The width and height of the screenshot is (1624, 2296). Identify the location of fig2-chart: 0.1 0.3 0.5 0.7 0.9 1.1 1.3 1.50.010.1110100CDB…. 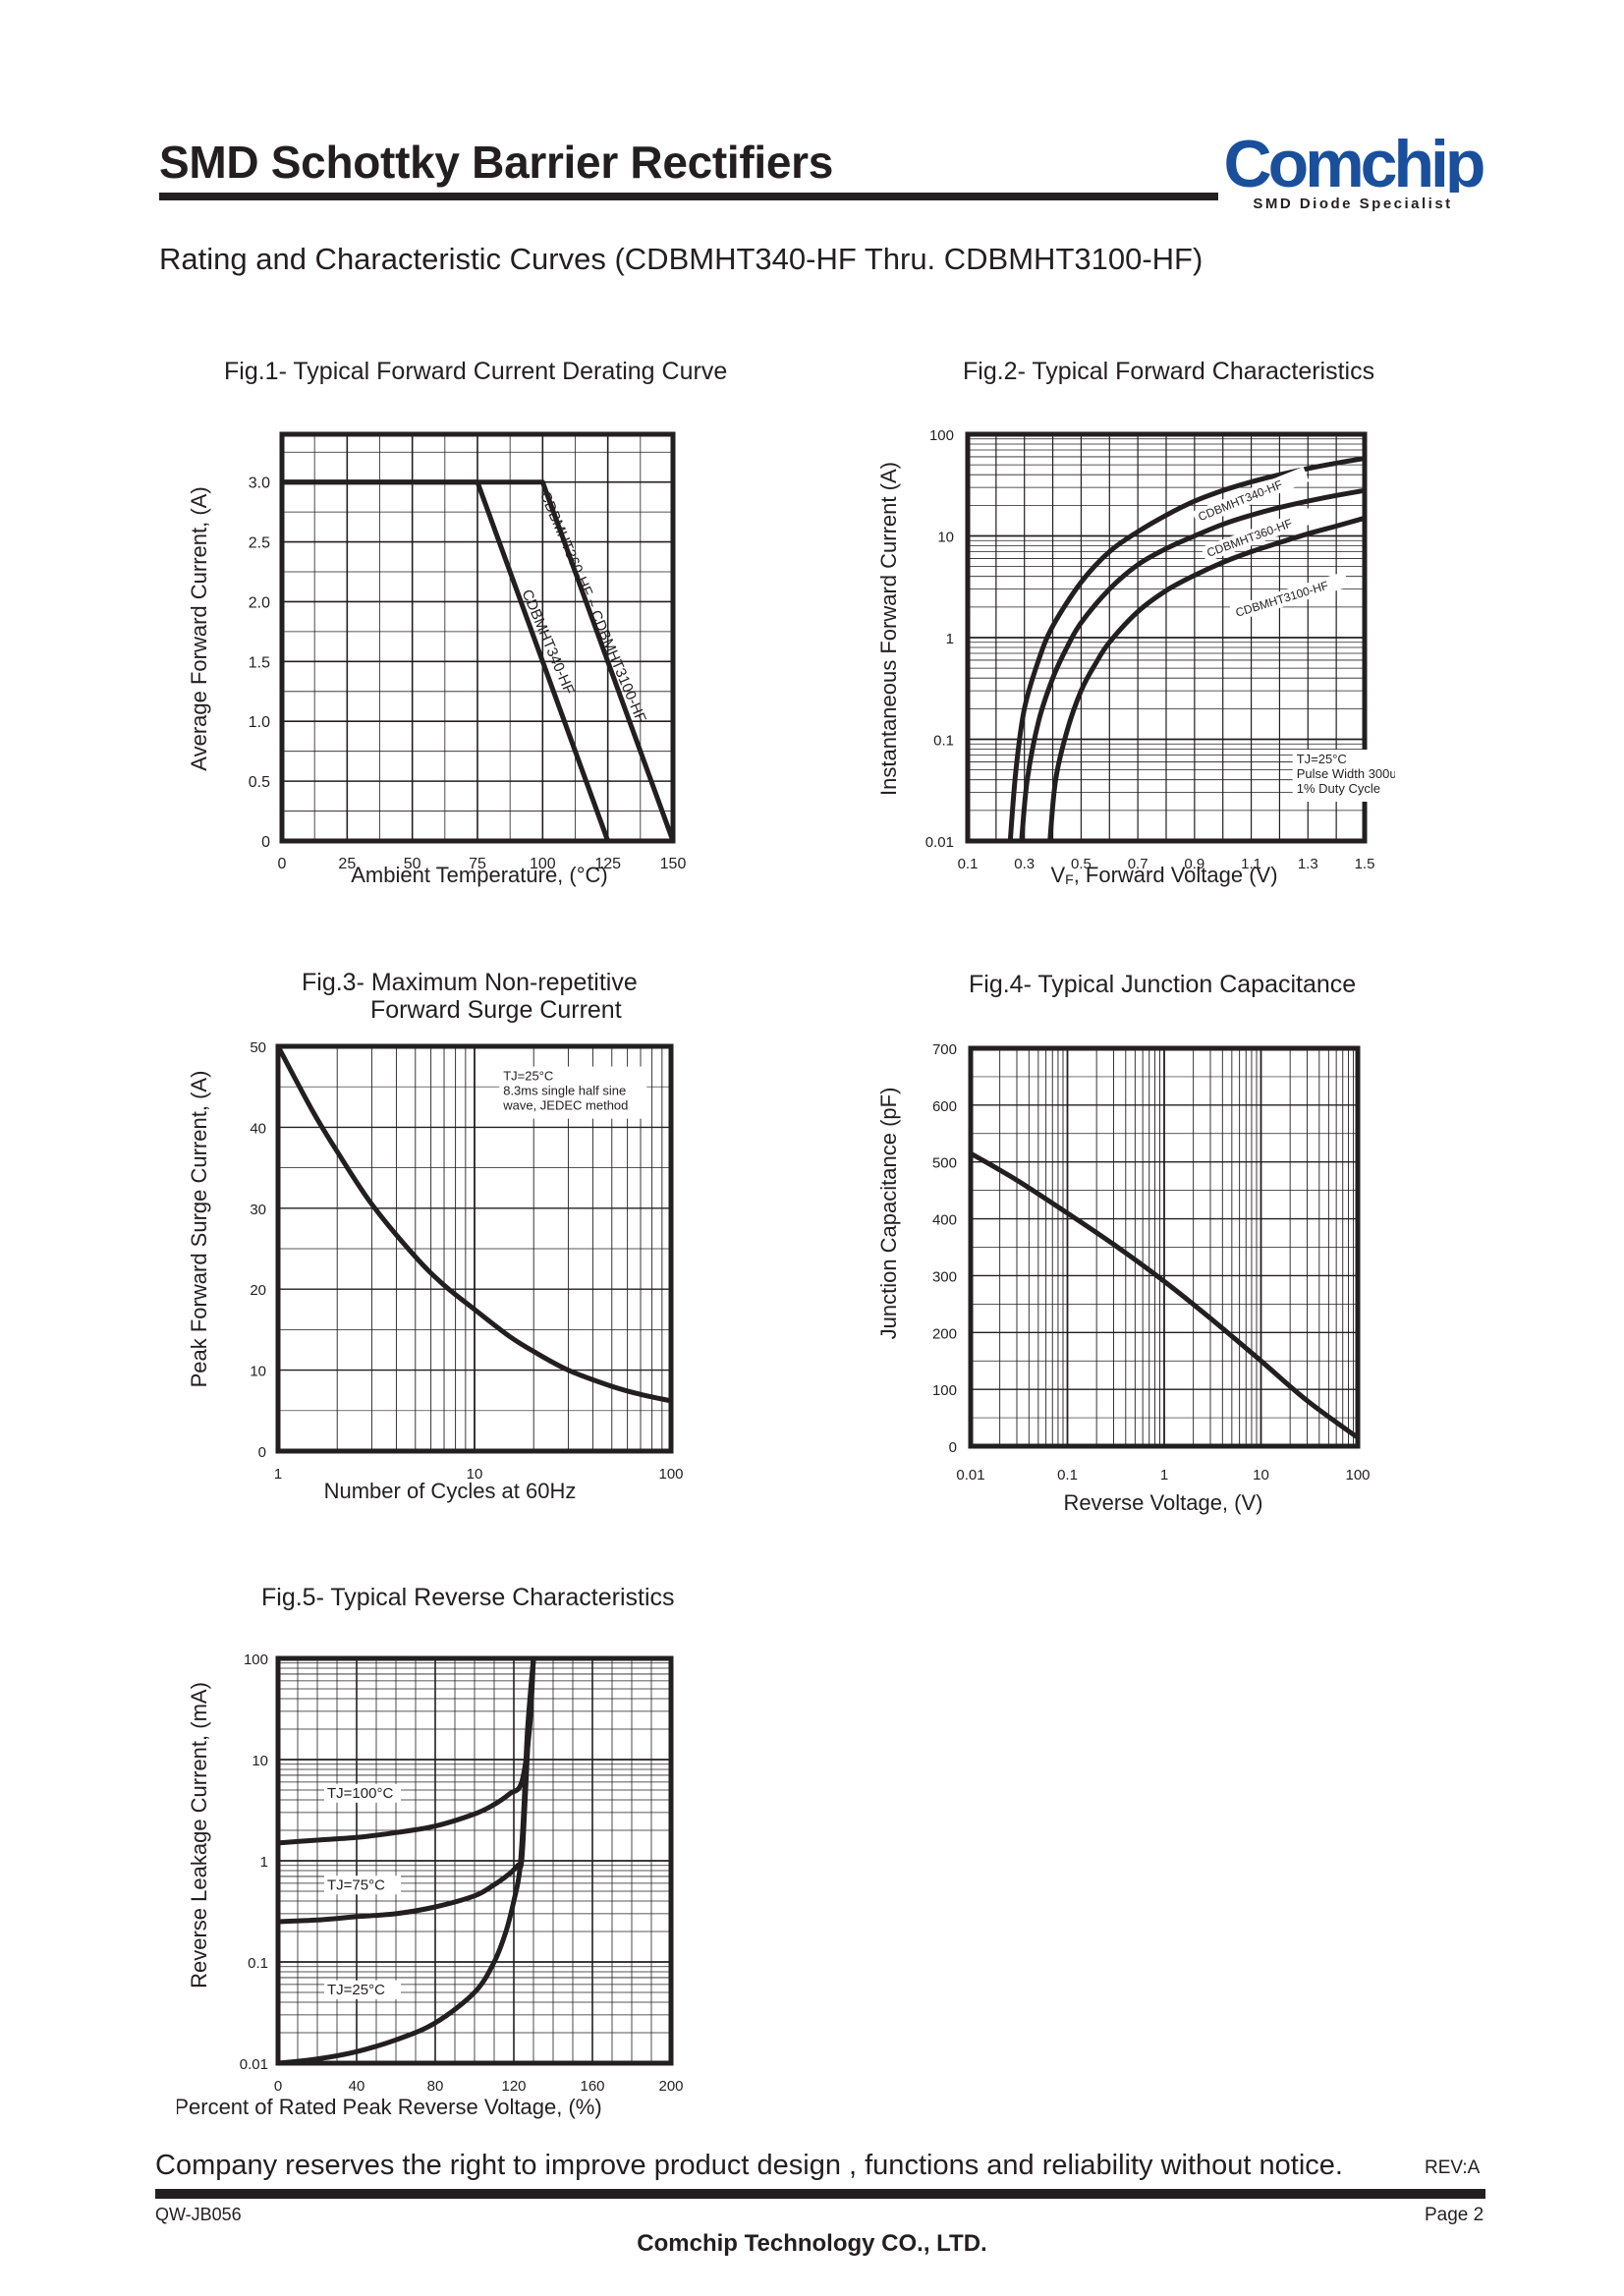
(1135, 657).